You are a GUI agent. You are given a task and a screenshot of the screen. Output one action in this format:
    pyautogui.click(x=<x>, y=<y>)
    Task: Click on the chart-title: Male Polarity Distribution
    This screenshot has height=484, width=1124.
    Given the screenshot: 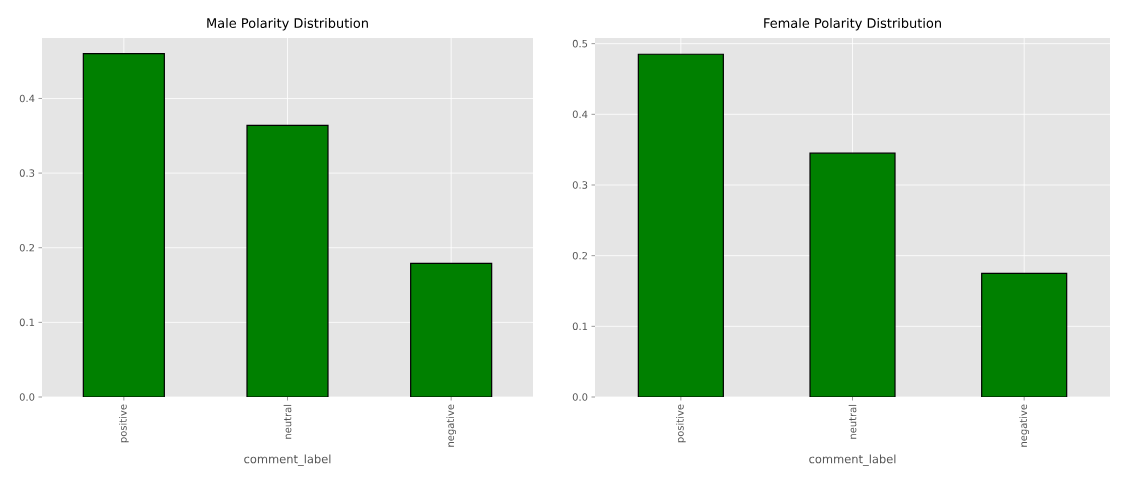 What is the action you would take?
    pyautogui.click(x=287, y=24)
    